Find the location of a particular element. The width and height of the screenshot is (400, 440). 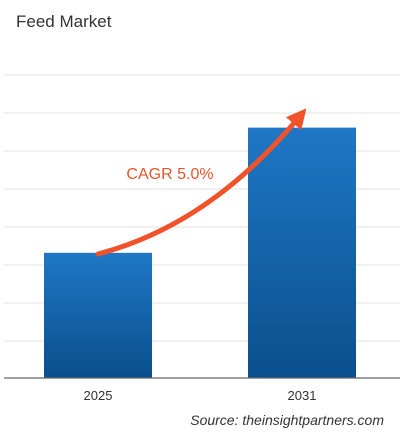

x-tick-label-2031: 2031 is located at coordinates (302, 395).